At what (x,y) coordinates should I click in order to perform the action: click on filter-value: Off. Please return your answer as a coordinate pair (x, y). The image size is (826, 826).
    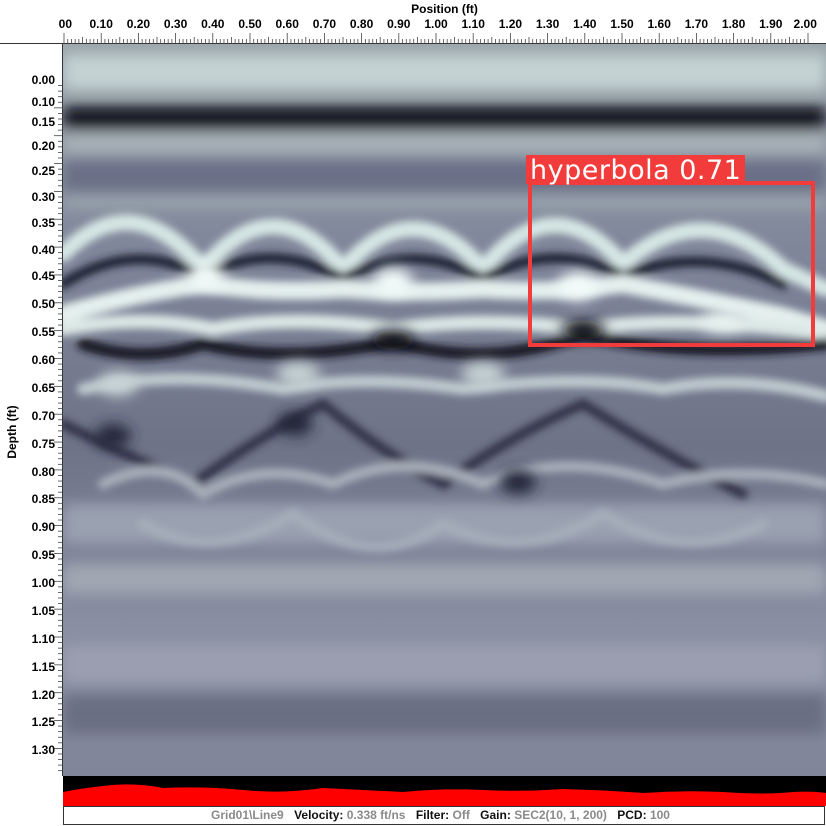
    Looking at the image, I should click on (461, 815).